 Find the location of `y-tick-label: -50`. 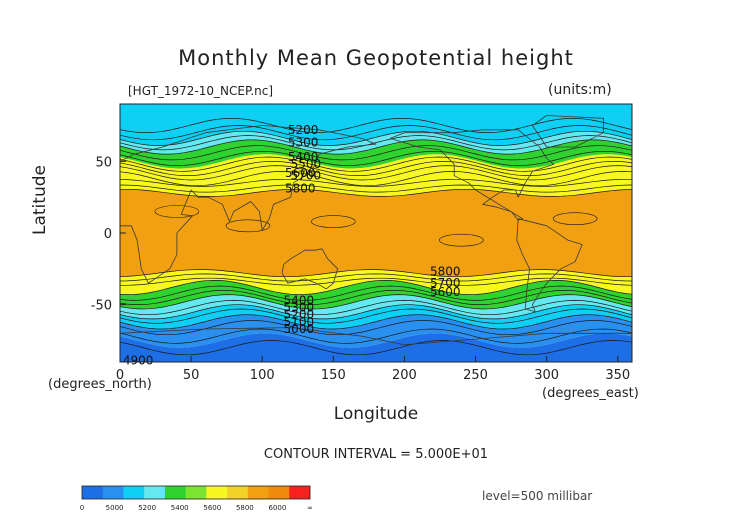

y-tick-label: -50 is located at coordinates (101, 306).